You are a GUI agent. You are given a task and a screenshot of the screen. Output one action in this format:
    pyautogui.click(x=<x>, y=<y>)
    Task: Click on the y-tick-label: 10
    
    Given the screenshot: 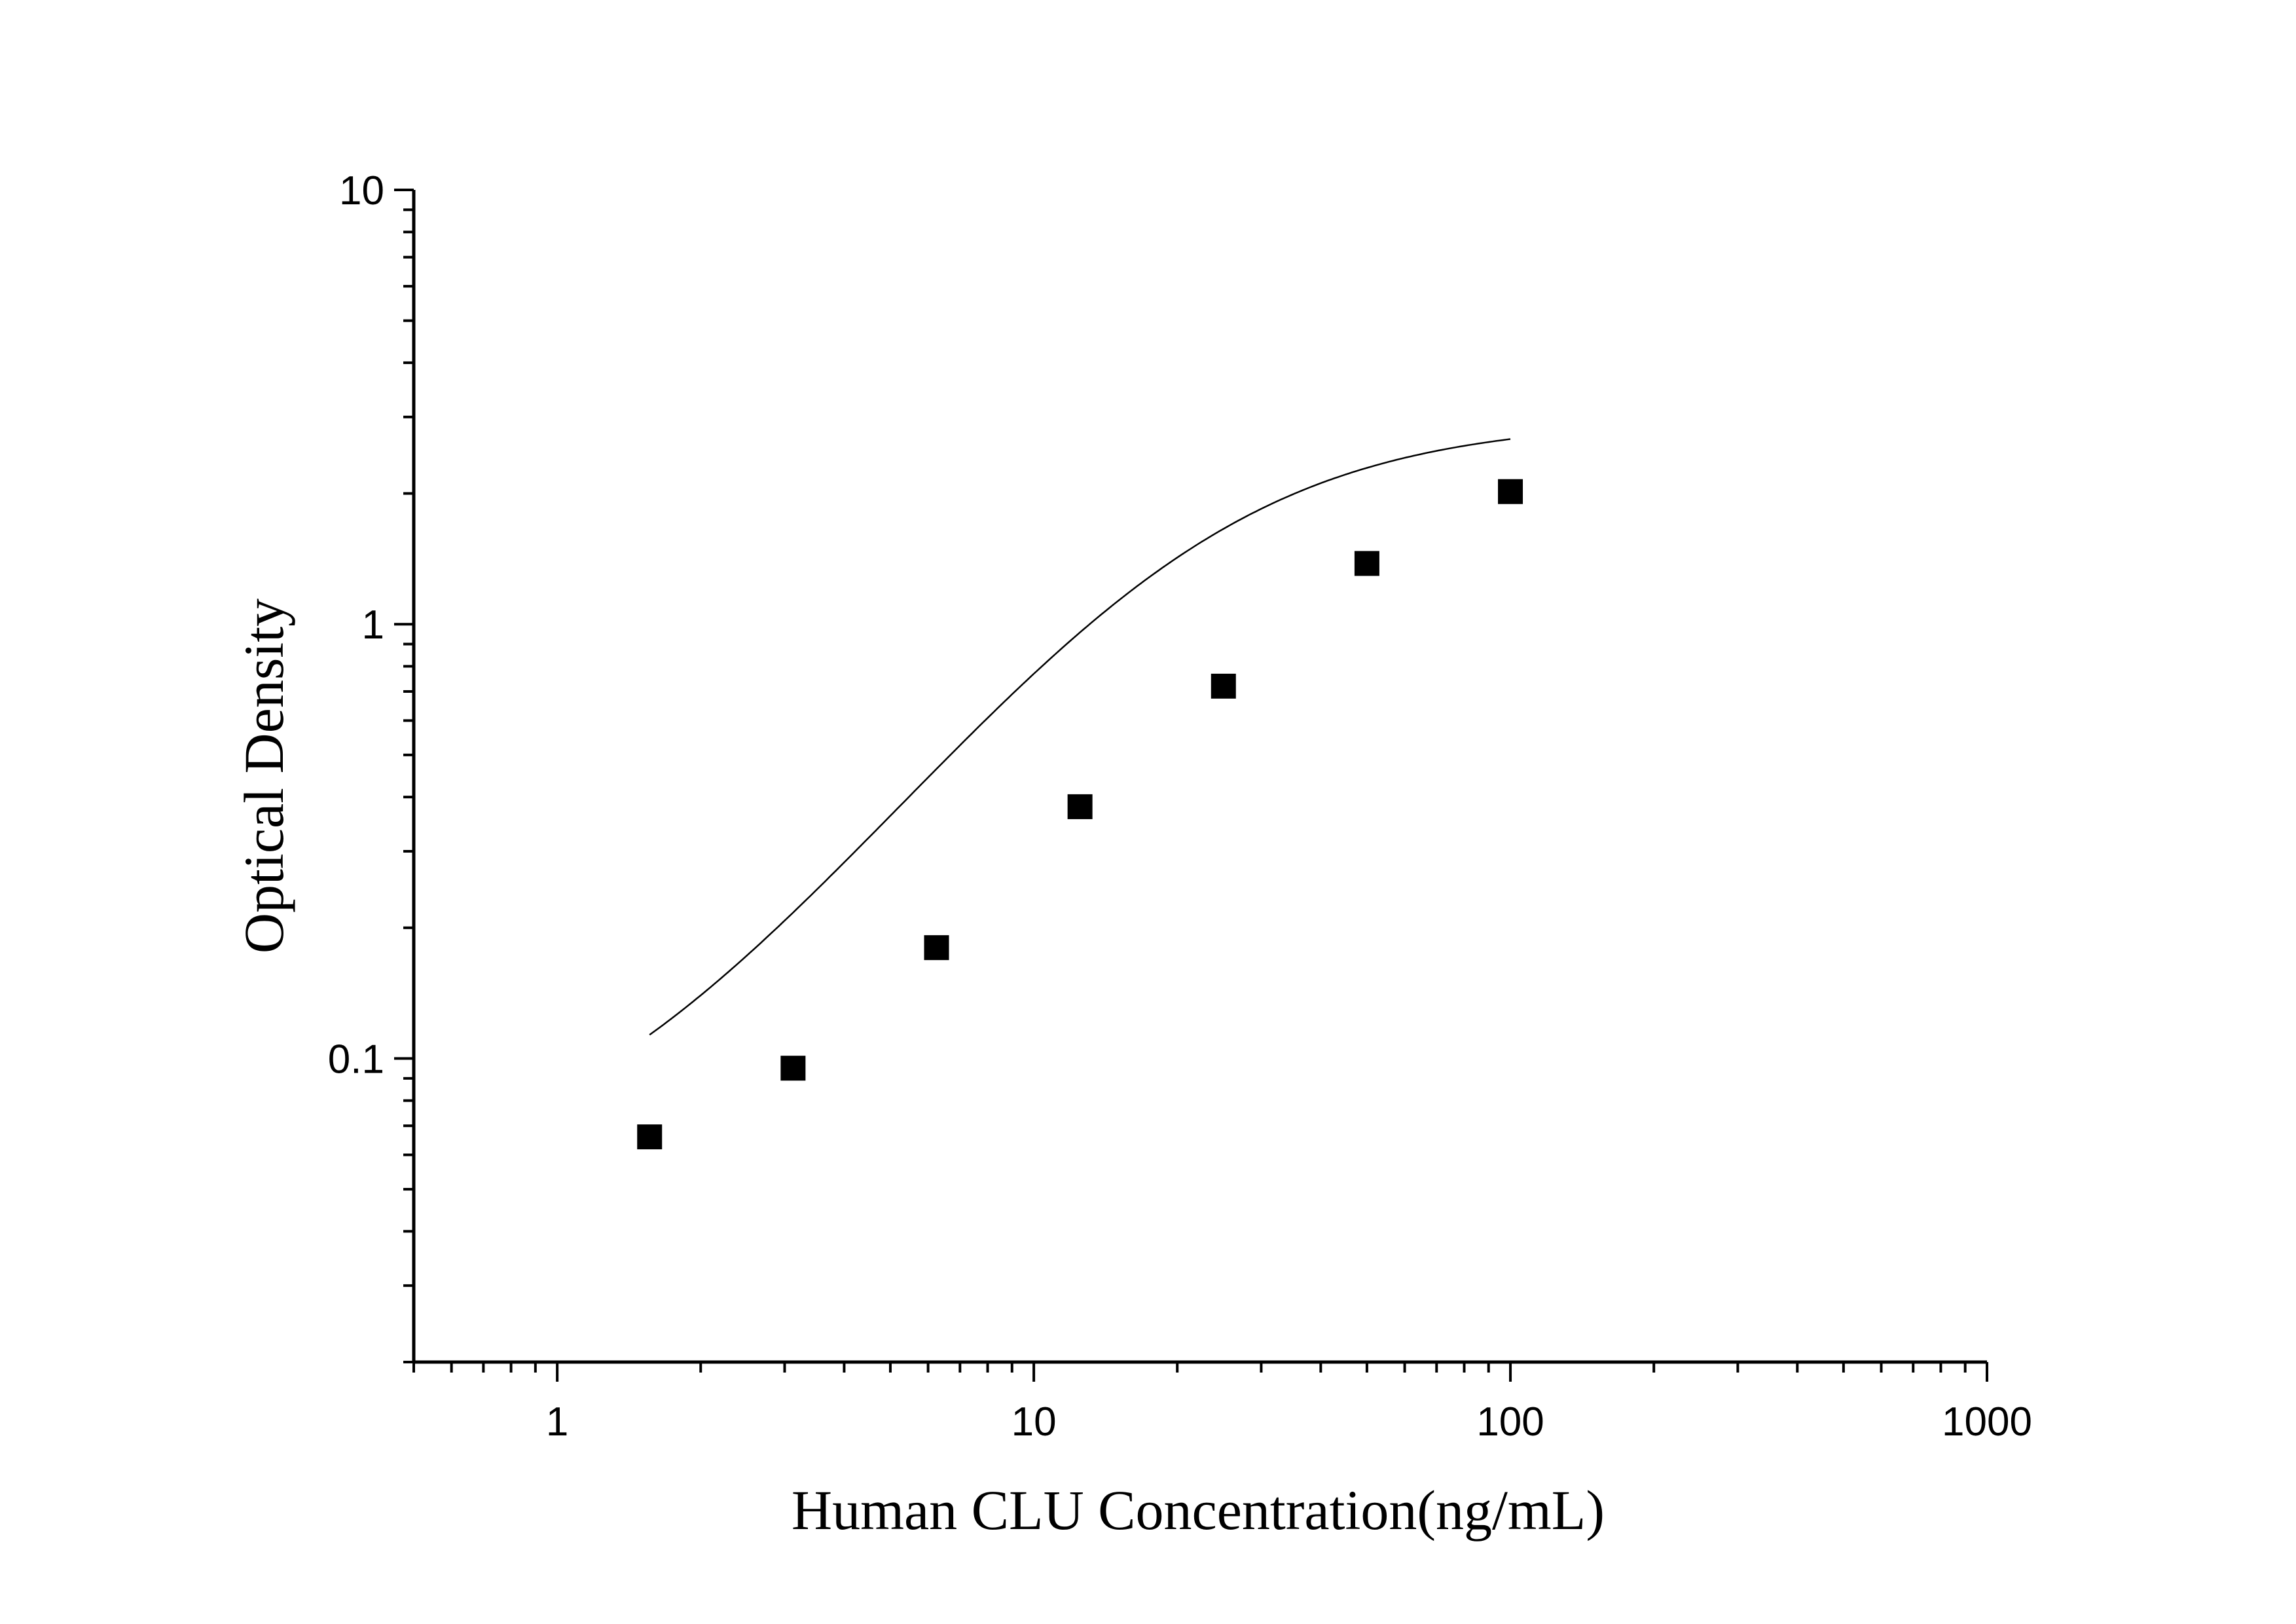 What is the action you would take?
    pyautogui.click(x=361, y=190)
    